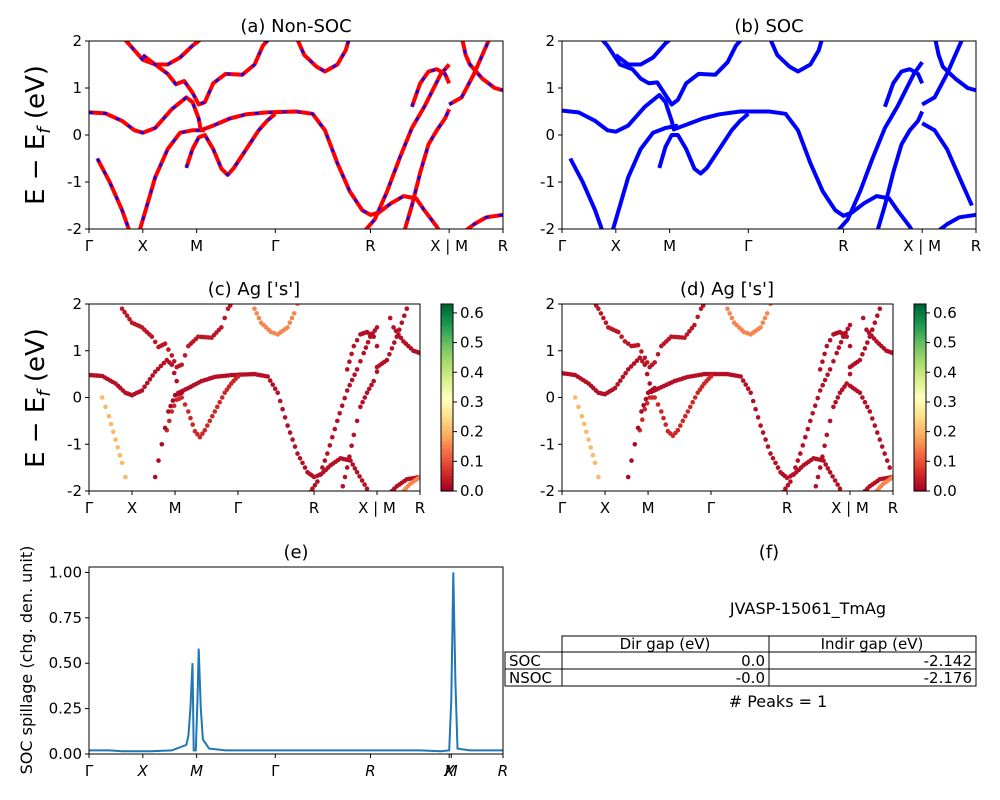 The image size is (1000, 800). Describe the element at coordinates (768, 26) in the screenshot. I see `panel-b-title: (b) SOC` at that location.